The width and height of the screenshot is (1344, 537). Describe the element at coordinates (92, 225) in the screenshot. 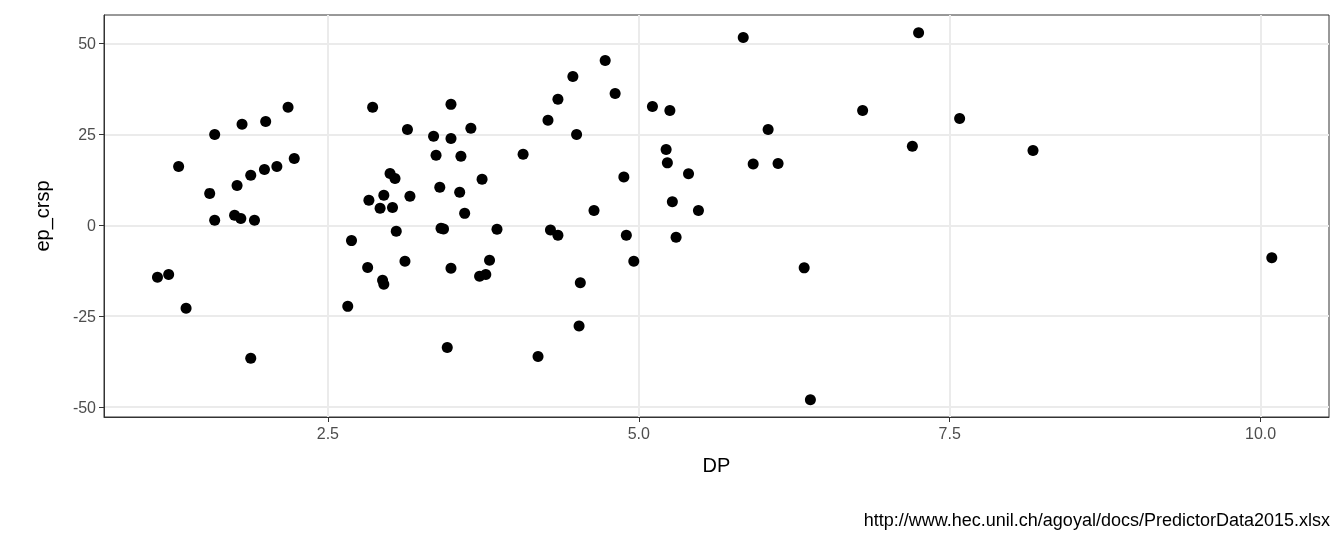

I see `y-tick-label: 0` at that location.